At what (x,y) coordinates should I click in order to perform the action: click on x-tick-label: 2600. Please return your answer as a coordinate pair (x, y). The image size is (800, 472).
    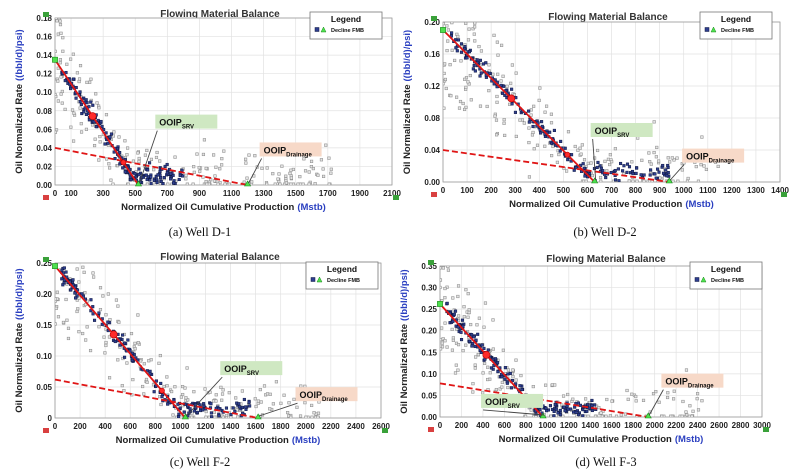
    Looking at the image, I should click on (719, 425).